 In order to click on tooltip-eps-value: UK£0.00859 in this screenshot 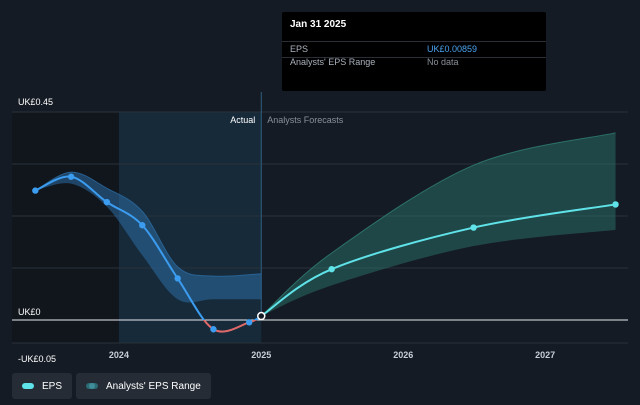, I will do `click(452, 49)`.